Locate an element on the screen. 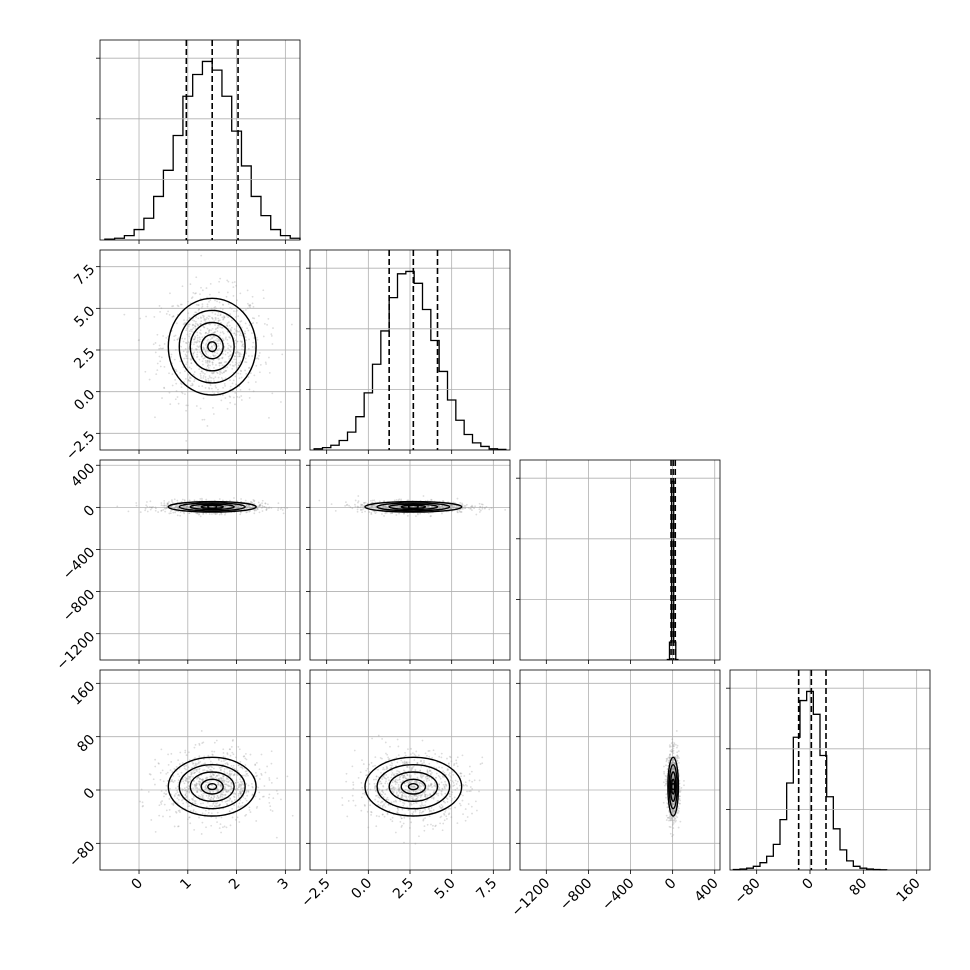 This screenshot has width=970, height=970. scatter-panel: −2.50.02.55.07.5 is located at coordinates (182, 356).